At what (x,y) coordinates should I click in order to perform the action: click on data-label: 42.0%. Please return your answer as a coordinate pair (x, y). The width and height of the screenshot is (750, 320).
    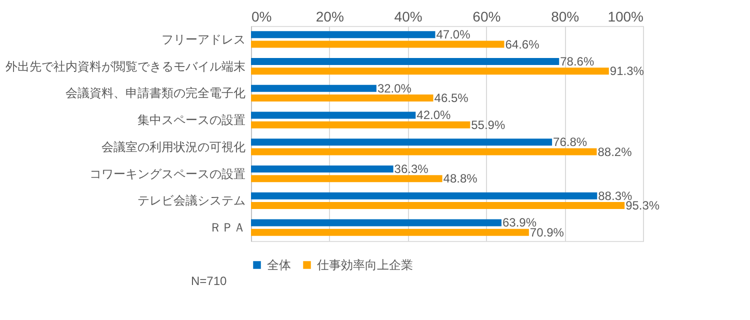
    Looking at the image, I should click on (433, 115).